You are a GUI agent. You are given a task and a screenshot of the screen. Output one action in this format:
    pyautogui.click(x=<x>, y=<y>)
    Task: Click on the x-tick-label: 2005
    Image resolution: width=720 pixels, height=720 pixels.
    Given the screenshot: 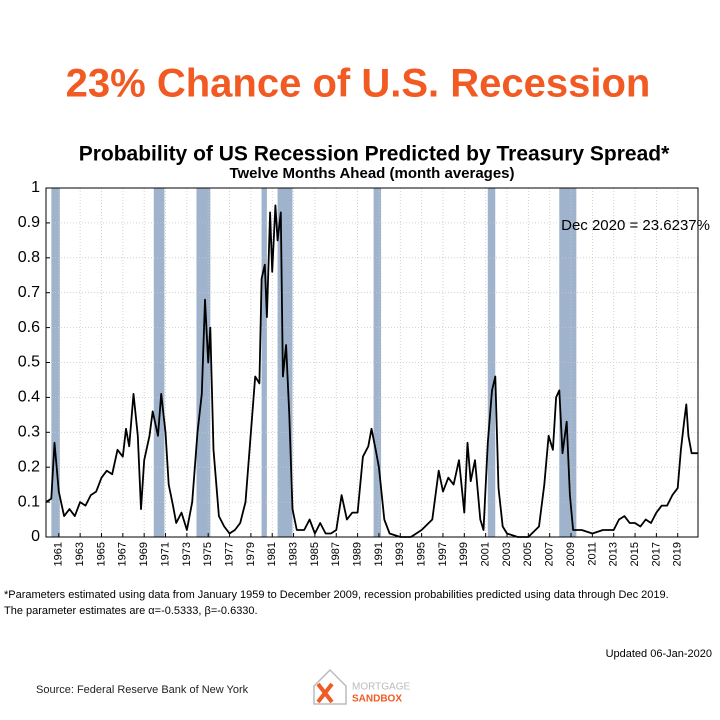 What is the action you would take?
    pyautogui.click(x=528, y=554)
    